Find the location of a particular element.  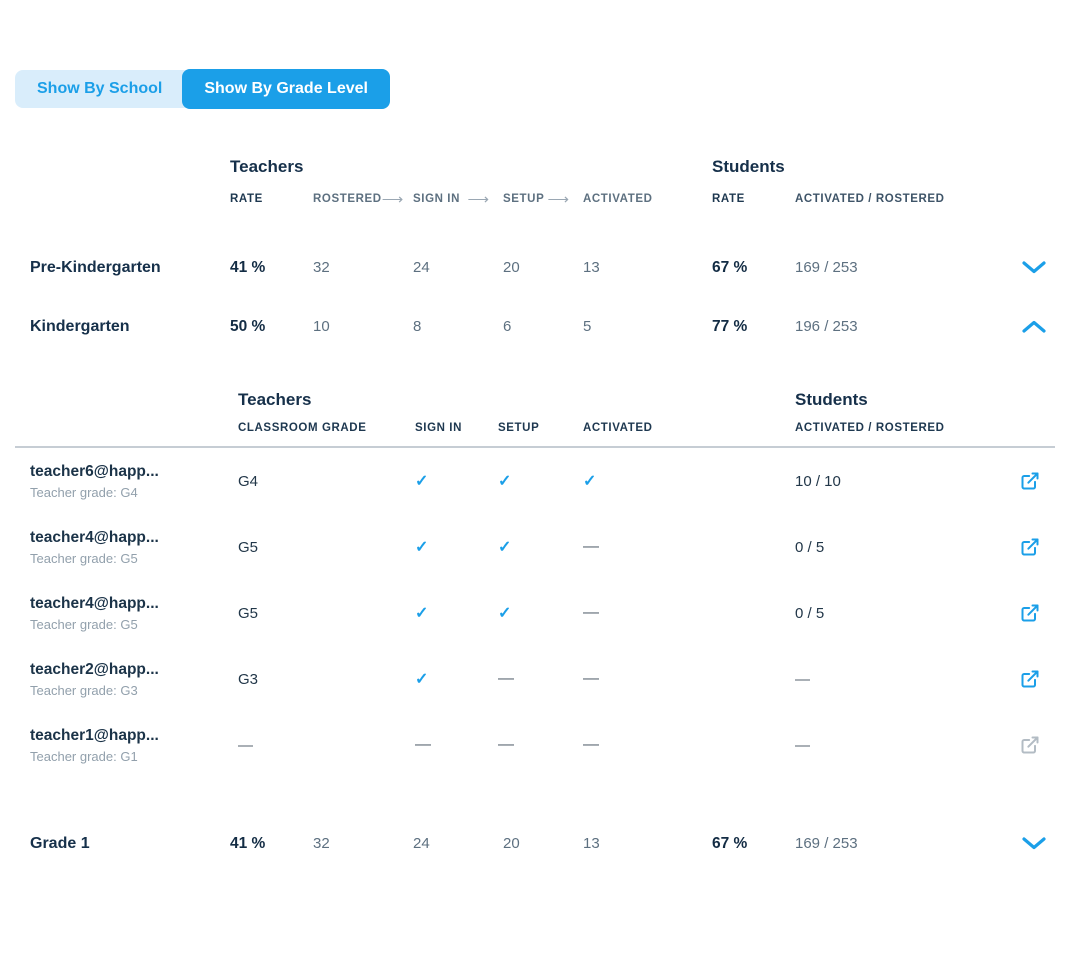

activated-value: 5 is located at coordinates (587, 326).